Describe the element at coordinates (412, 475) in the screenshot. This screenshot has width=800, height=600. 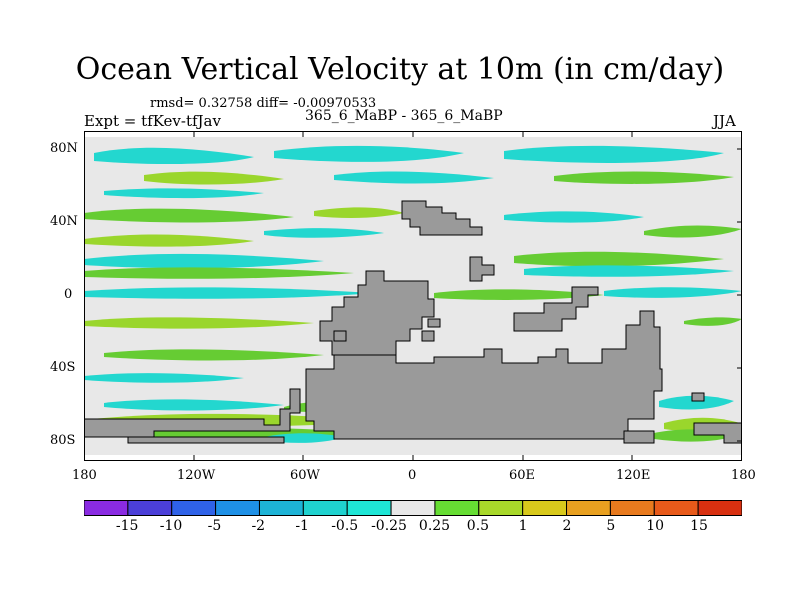
I see `lon-label-0: 0` at that location.